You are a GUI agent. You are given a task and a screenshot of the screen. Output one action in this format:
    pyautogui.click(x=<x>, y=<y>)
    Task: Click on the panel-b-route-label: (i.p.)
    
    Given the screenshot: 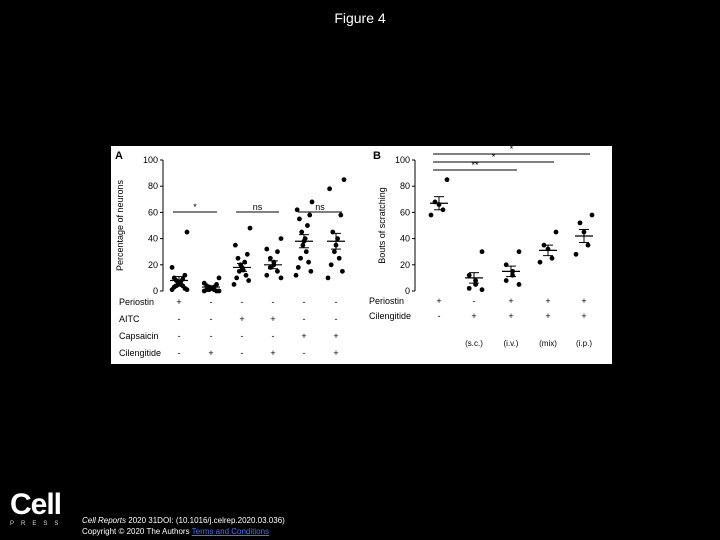 What is the action you would take?
    pyautogui.click(x=584, y=343)
    